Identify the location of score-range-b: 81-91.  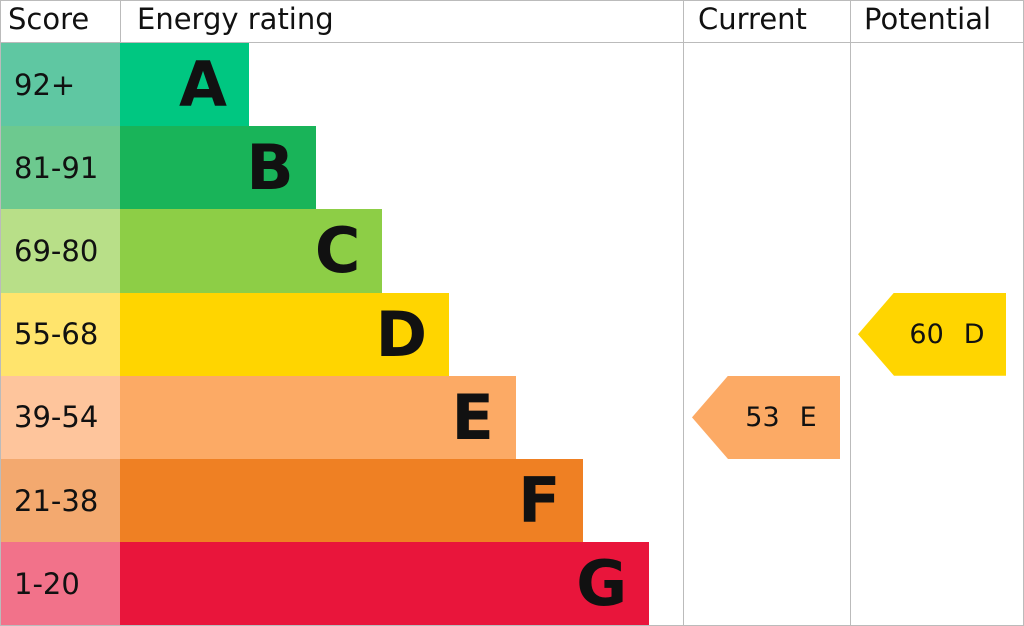
(60, 168).